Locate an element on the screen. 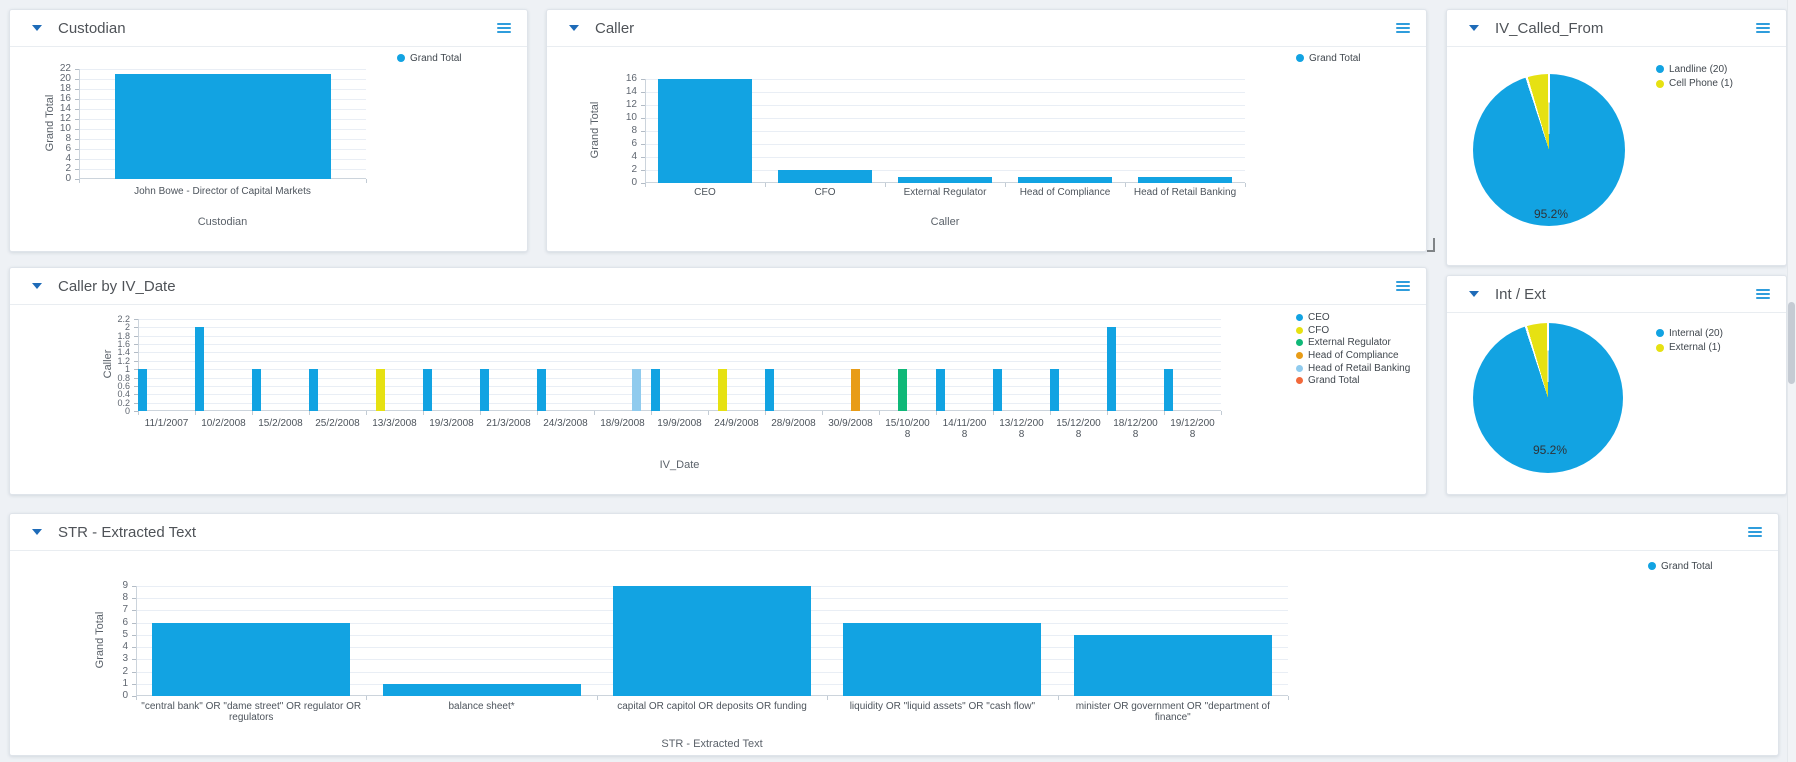 This screenshot has height=762, width=1796. legend-item: CFO is located at coordinates (1353, 330).